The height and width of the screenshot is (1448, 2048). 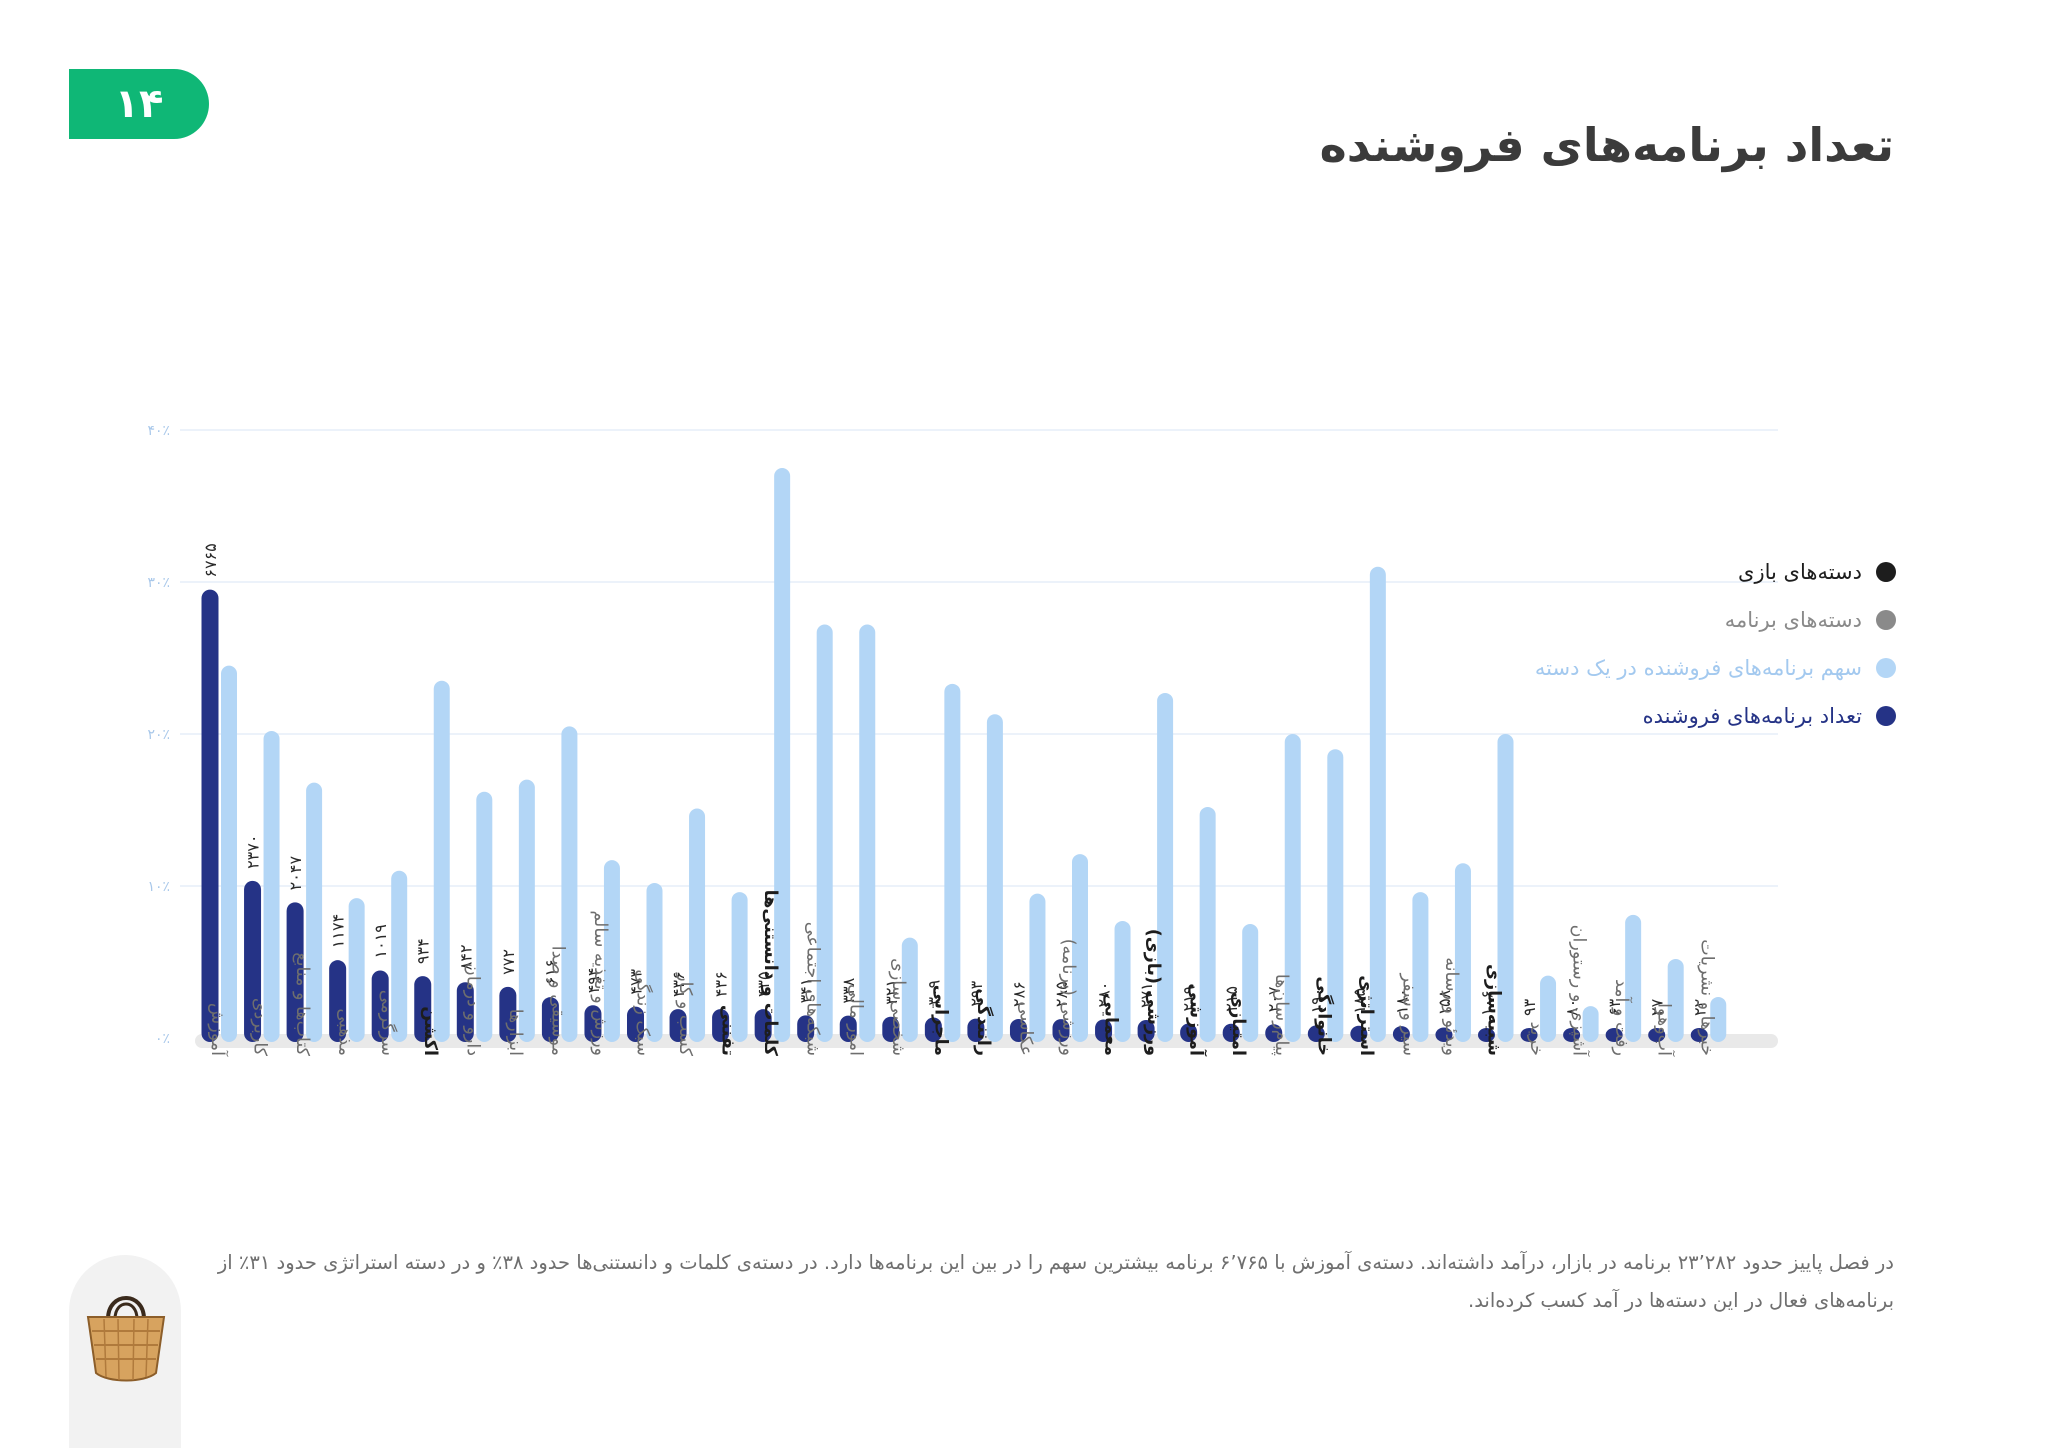 I want to click on page-title: تعداد برنامه‌های فروشنده, so click(x=1606, y=145).